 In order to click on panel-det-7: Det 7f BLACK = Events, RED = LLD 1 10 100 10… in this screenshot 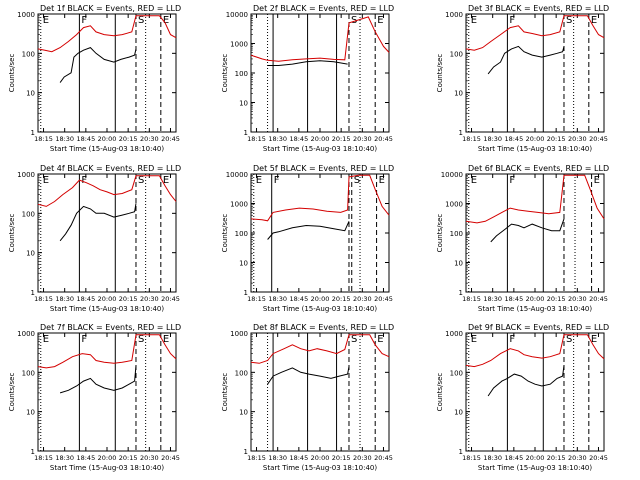, I will do `click(94, 397)`.